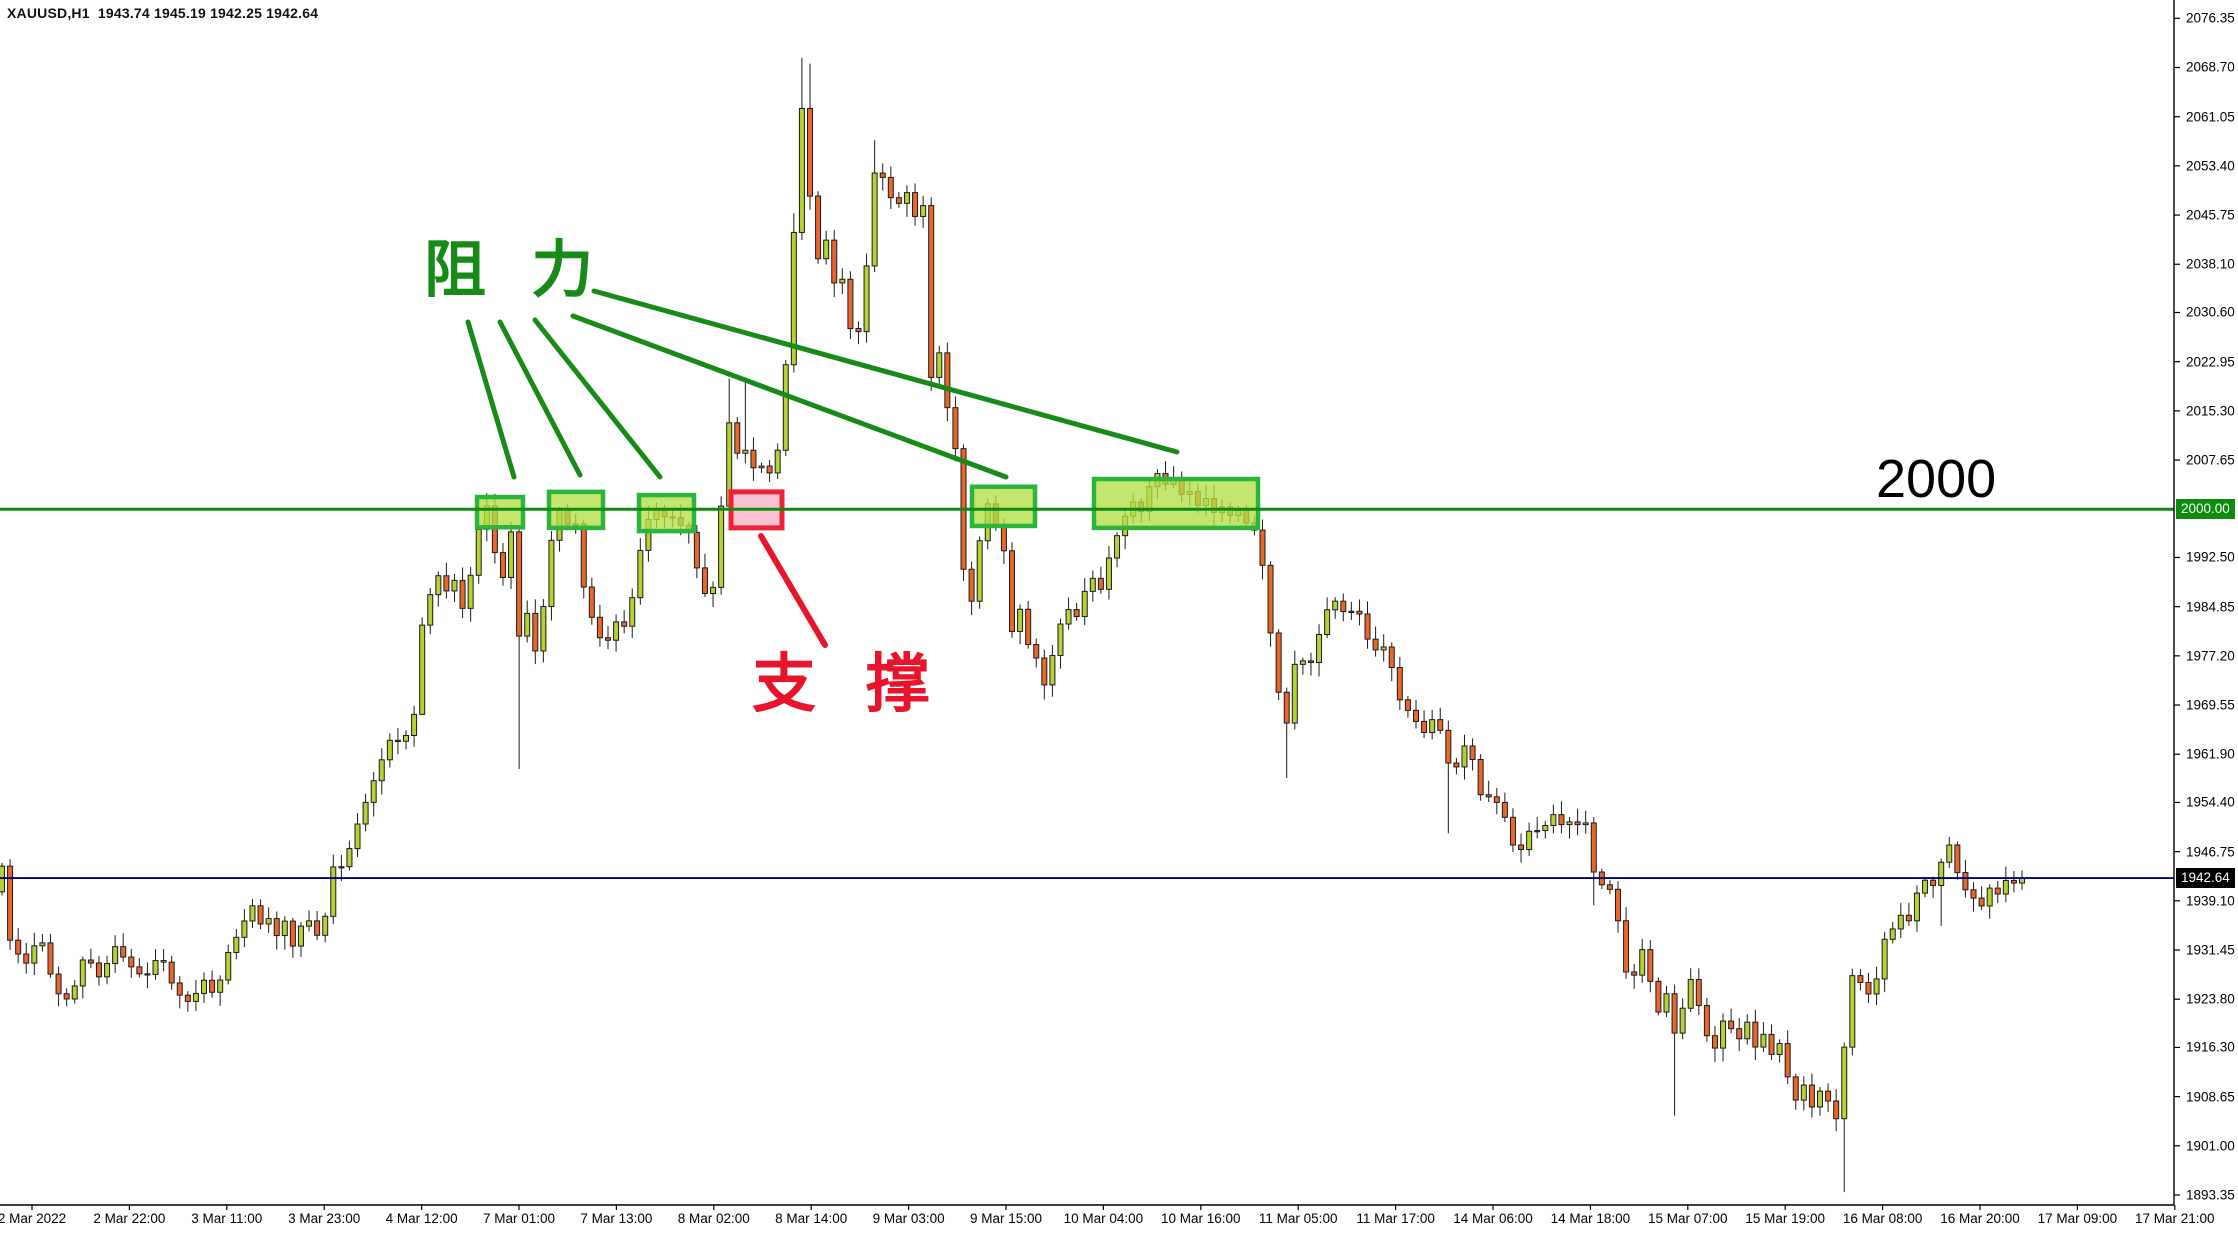 The width and height of the screenshot is (2238, 1240). Describe the element at coordinates (1201, 1218) in the screenshot. I see `time-axis-label: 10 Mar 16:00` at that location.